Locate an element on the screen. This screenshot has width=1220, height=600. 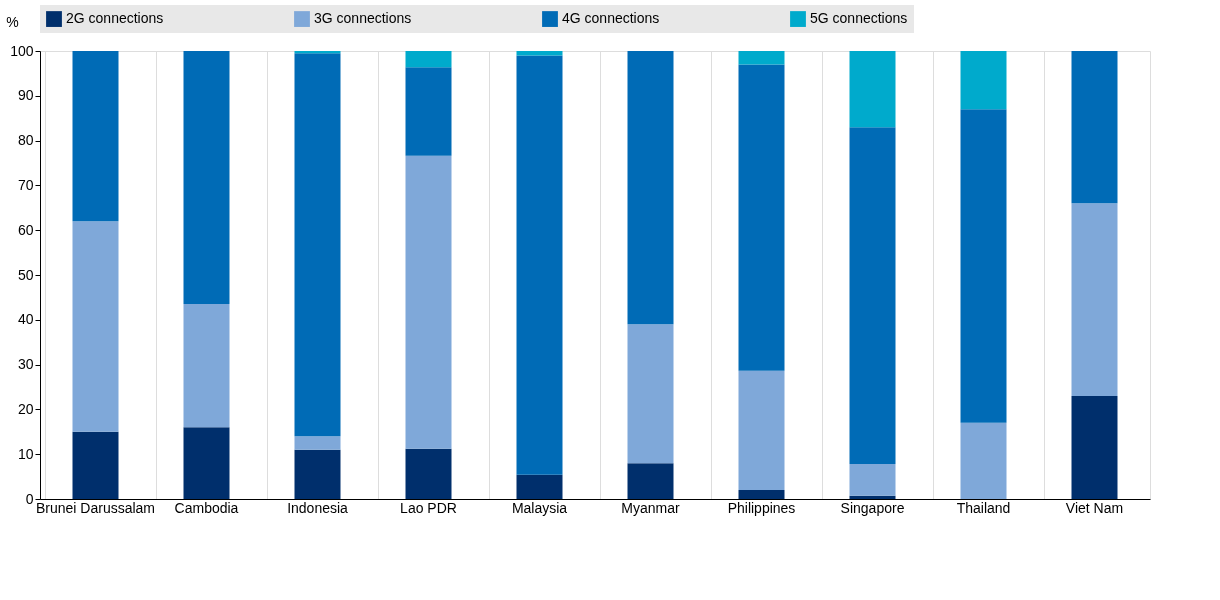
y-tick-label: 40 is located at coordinates (25, 319).